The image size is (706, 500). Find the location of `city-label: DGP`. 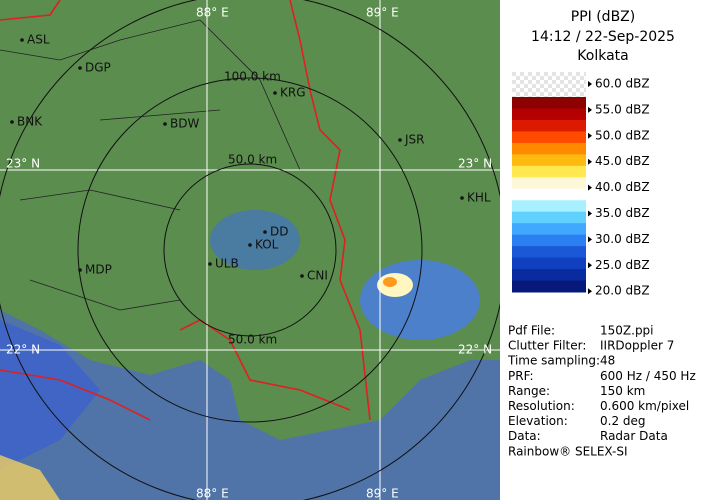

city-label: DGP is located at coordinates (98, 68).